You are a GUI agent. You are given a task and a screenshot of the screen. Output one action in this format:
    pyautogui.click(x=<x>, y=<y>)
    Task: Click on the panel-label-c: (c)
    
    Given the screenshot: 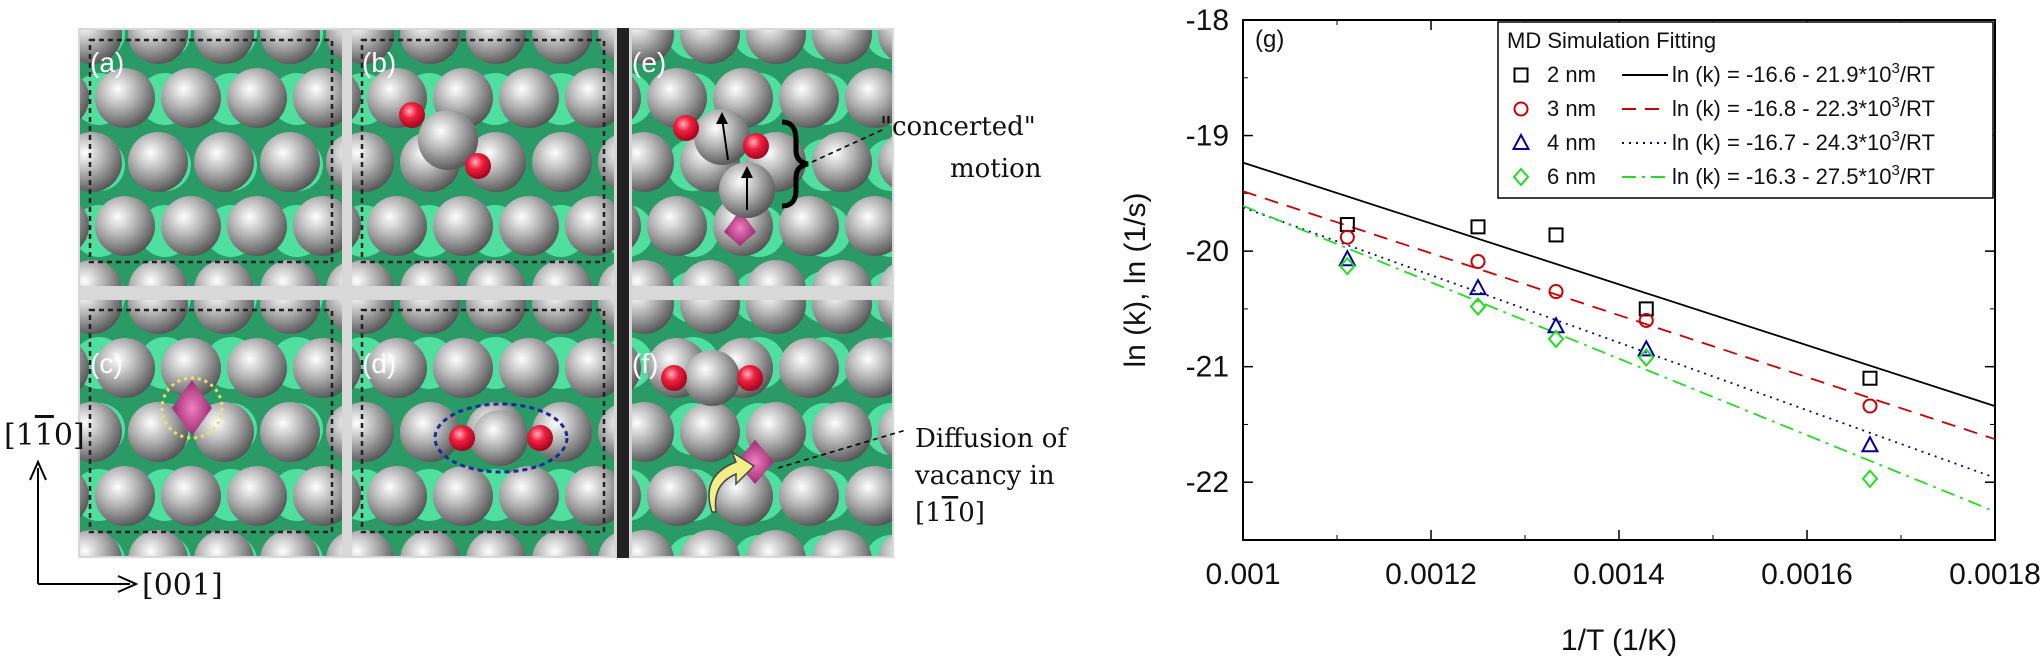 What is the action you would take?
    pyautogui.click(x=106, y=363)
    